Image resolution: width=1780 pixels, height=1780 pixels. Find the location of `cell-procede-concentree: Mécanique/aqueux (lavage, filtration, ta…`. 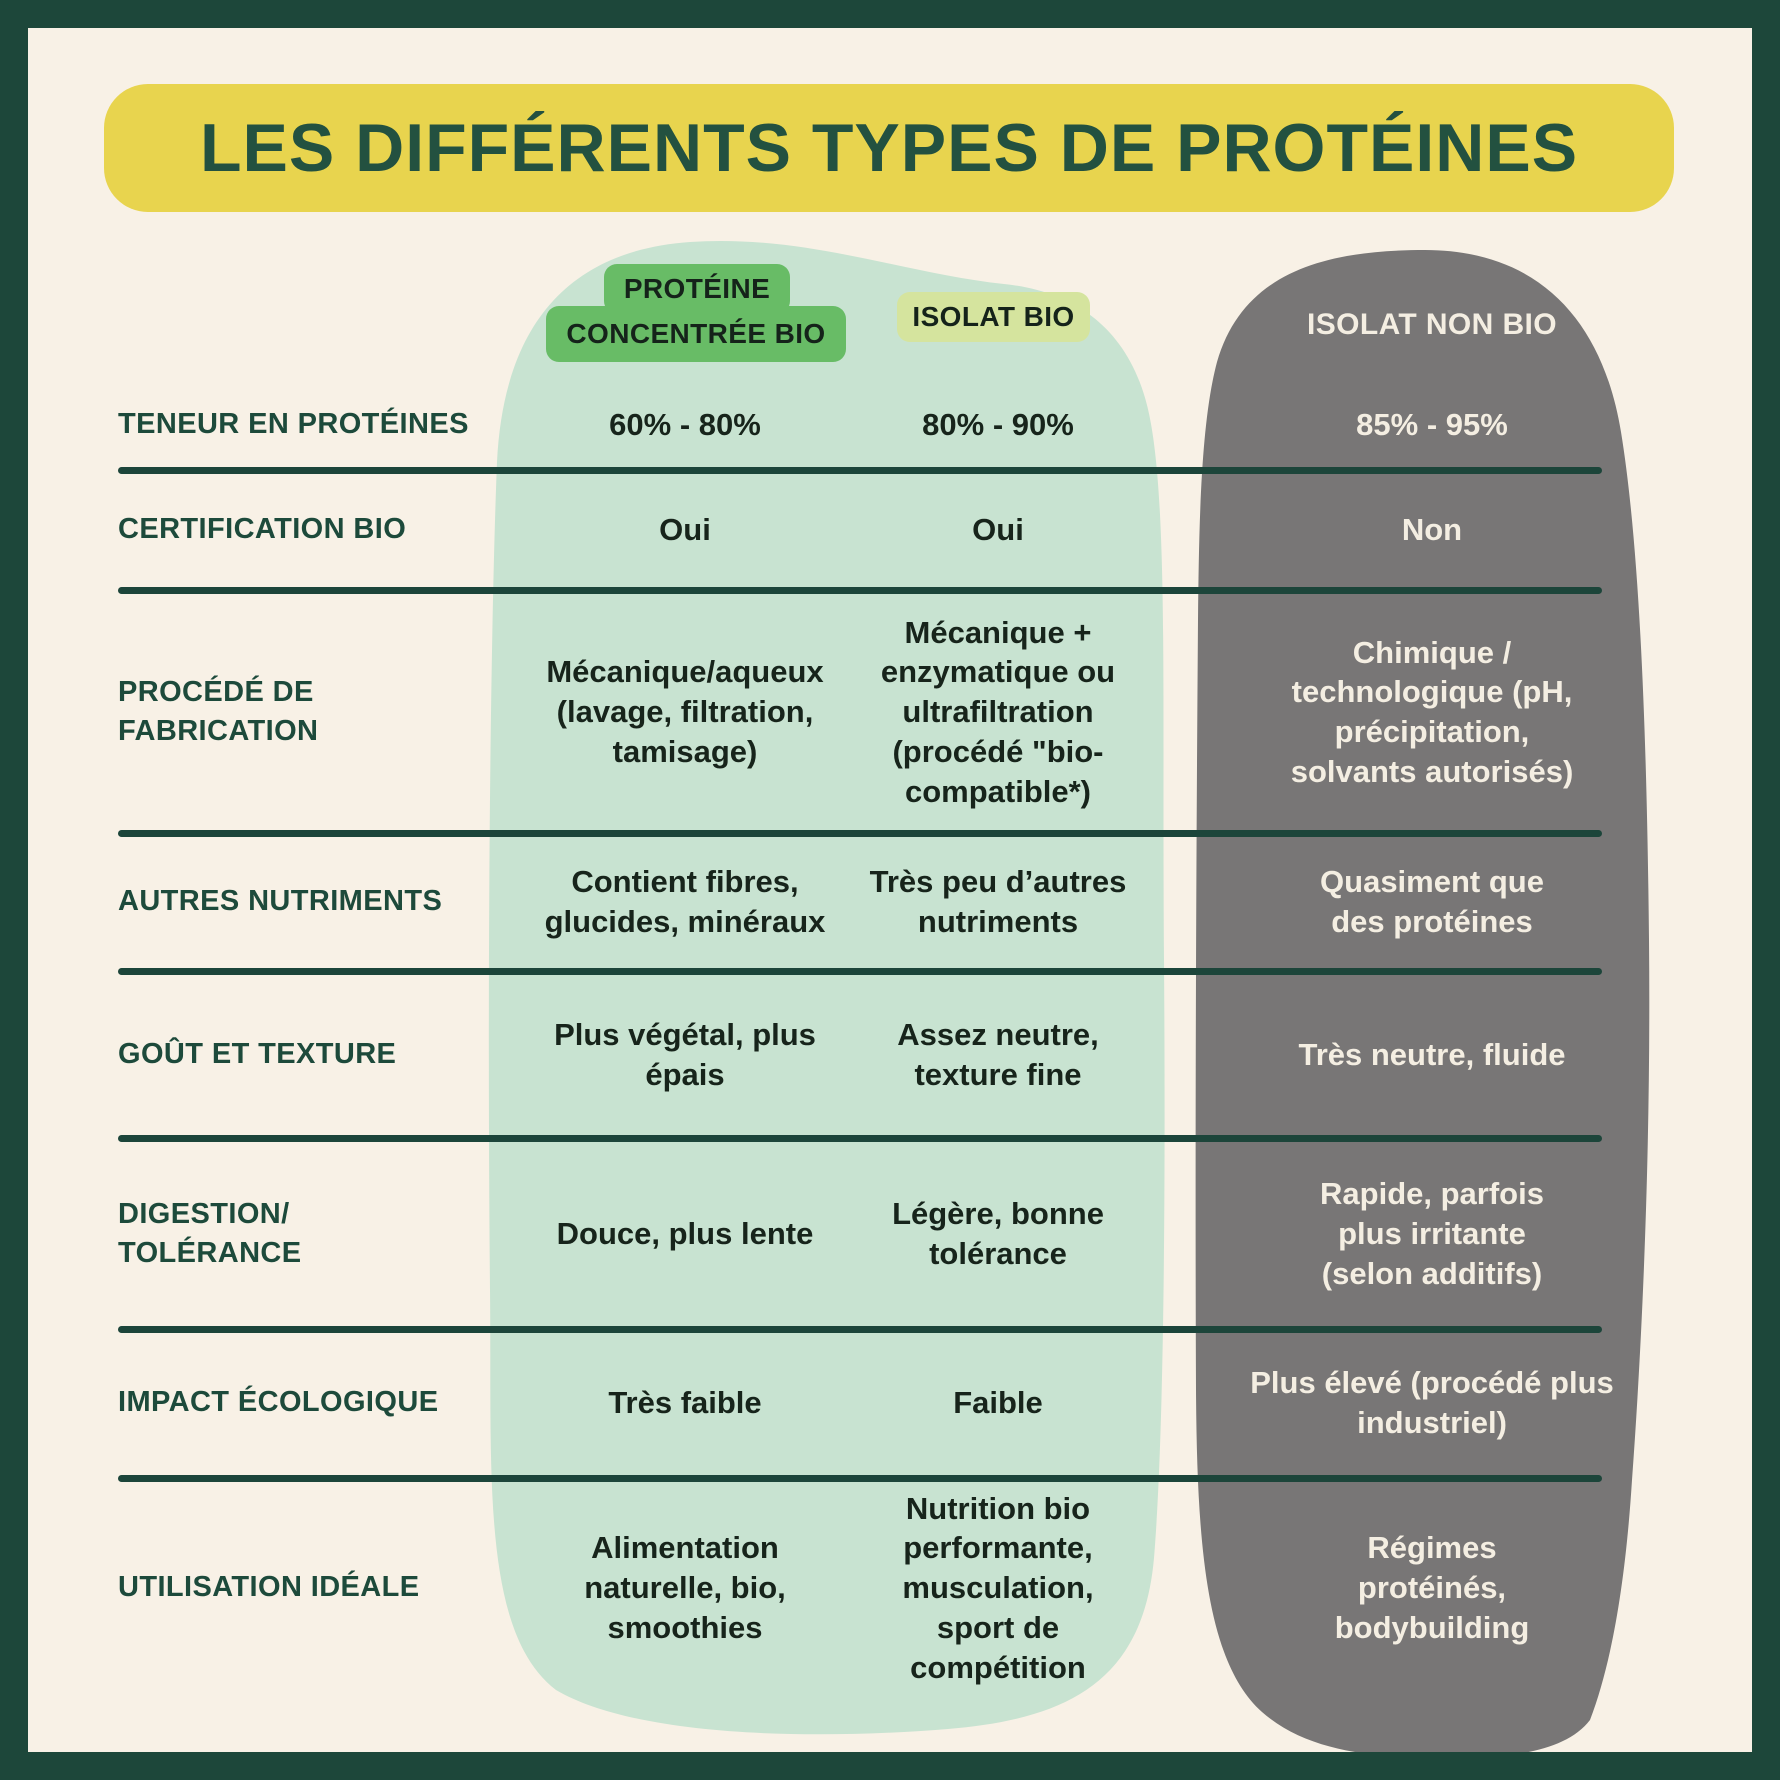

cell-procede-concentree: Mécanique/aqueux (lavage, filtration, ta… is located at coordinates (685, 711).